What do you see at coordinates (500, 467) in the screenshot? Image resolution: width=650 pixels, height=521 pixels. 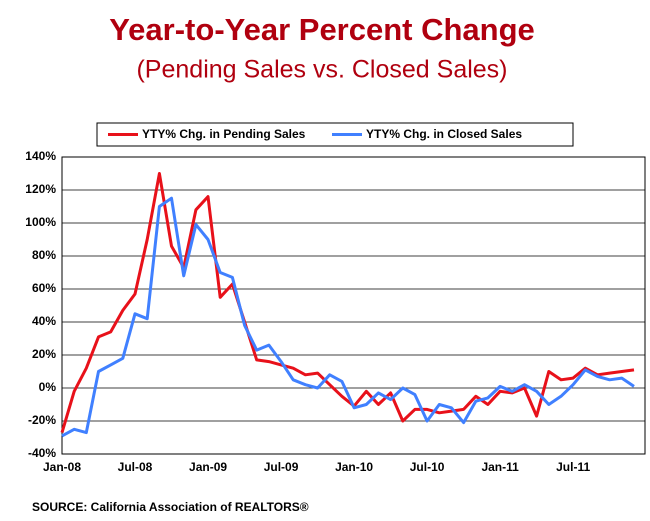 I see `x-tick-label: Jan-11` at bounding box center [500, 467].